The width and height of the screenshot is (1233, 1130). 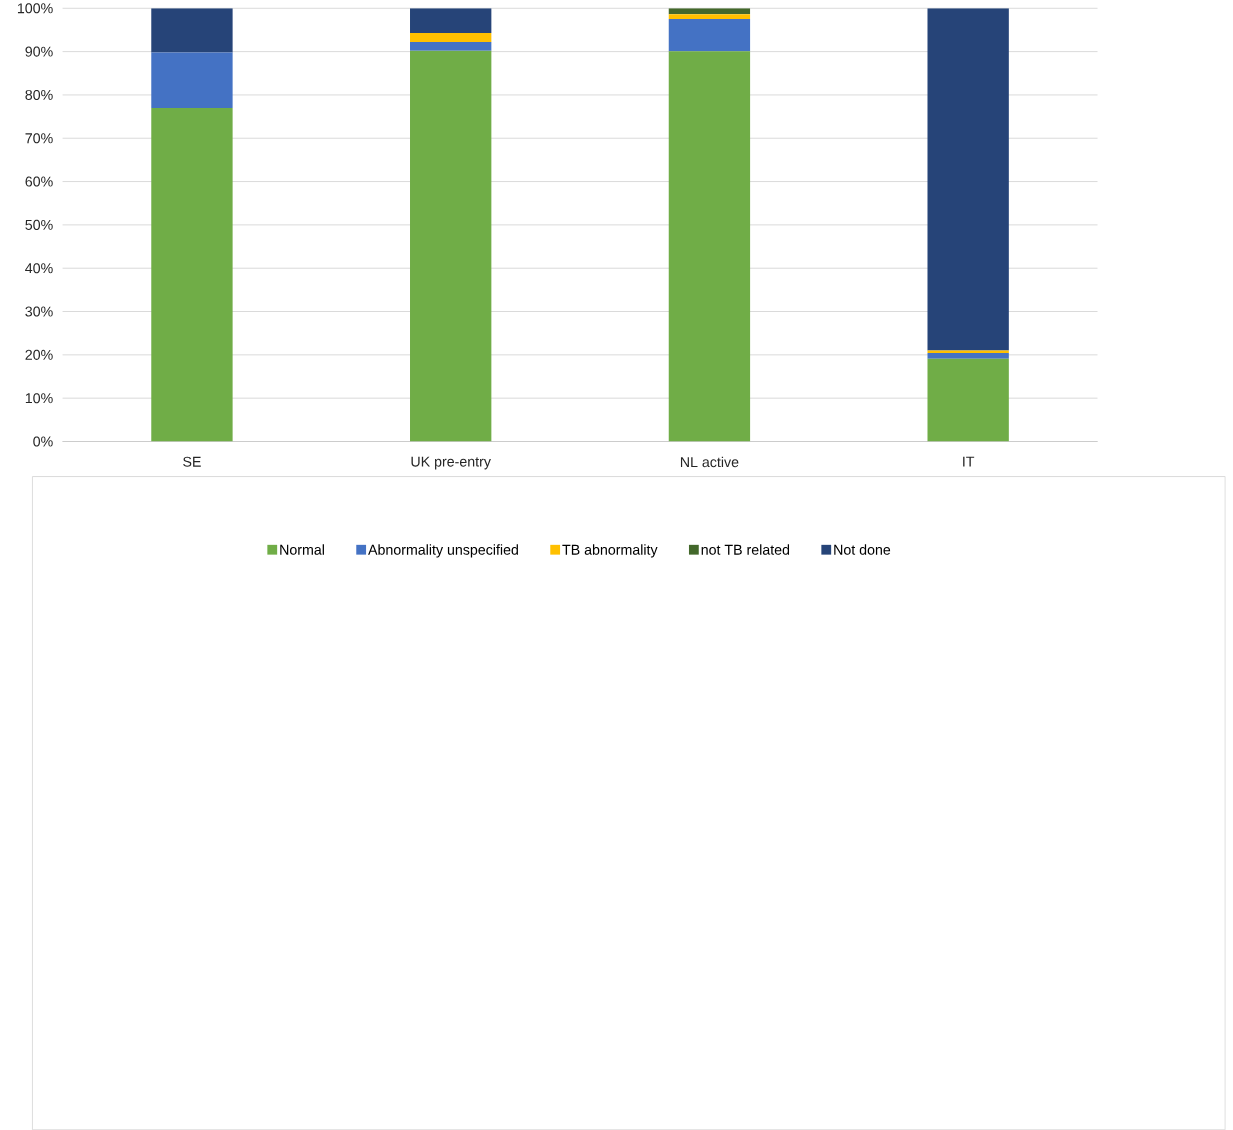 I want to click on x-tick-label: IT, so click(x=969, y=461).